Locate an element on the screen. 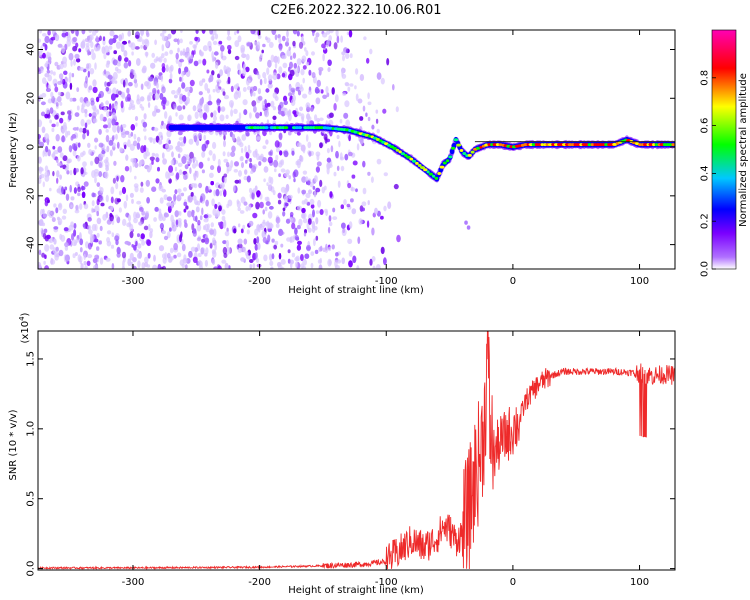  spectrogram-y-tick-label: -20 is located at coordinates (31, 196).